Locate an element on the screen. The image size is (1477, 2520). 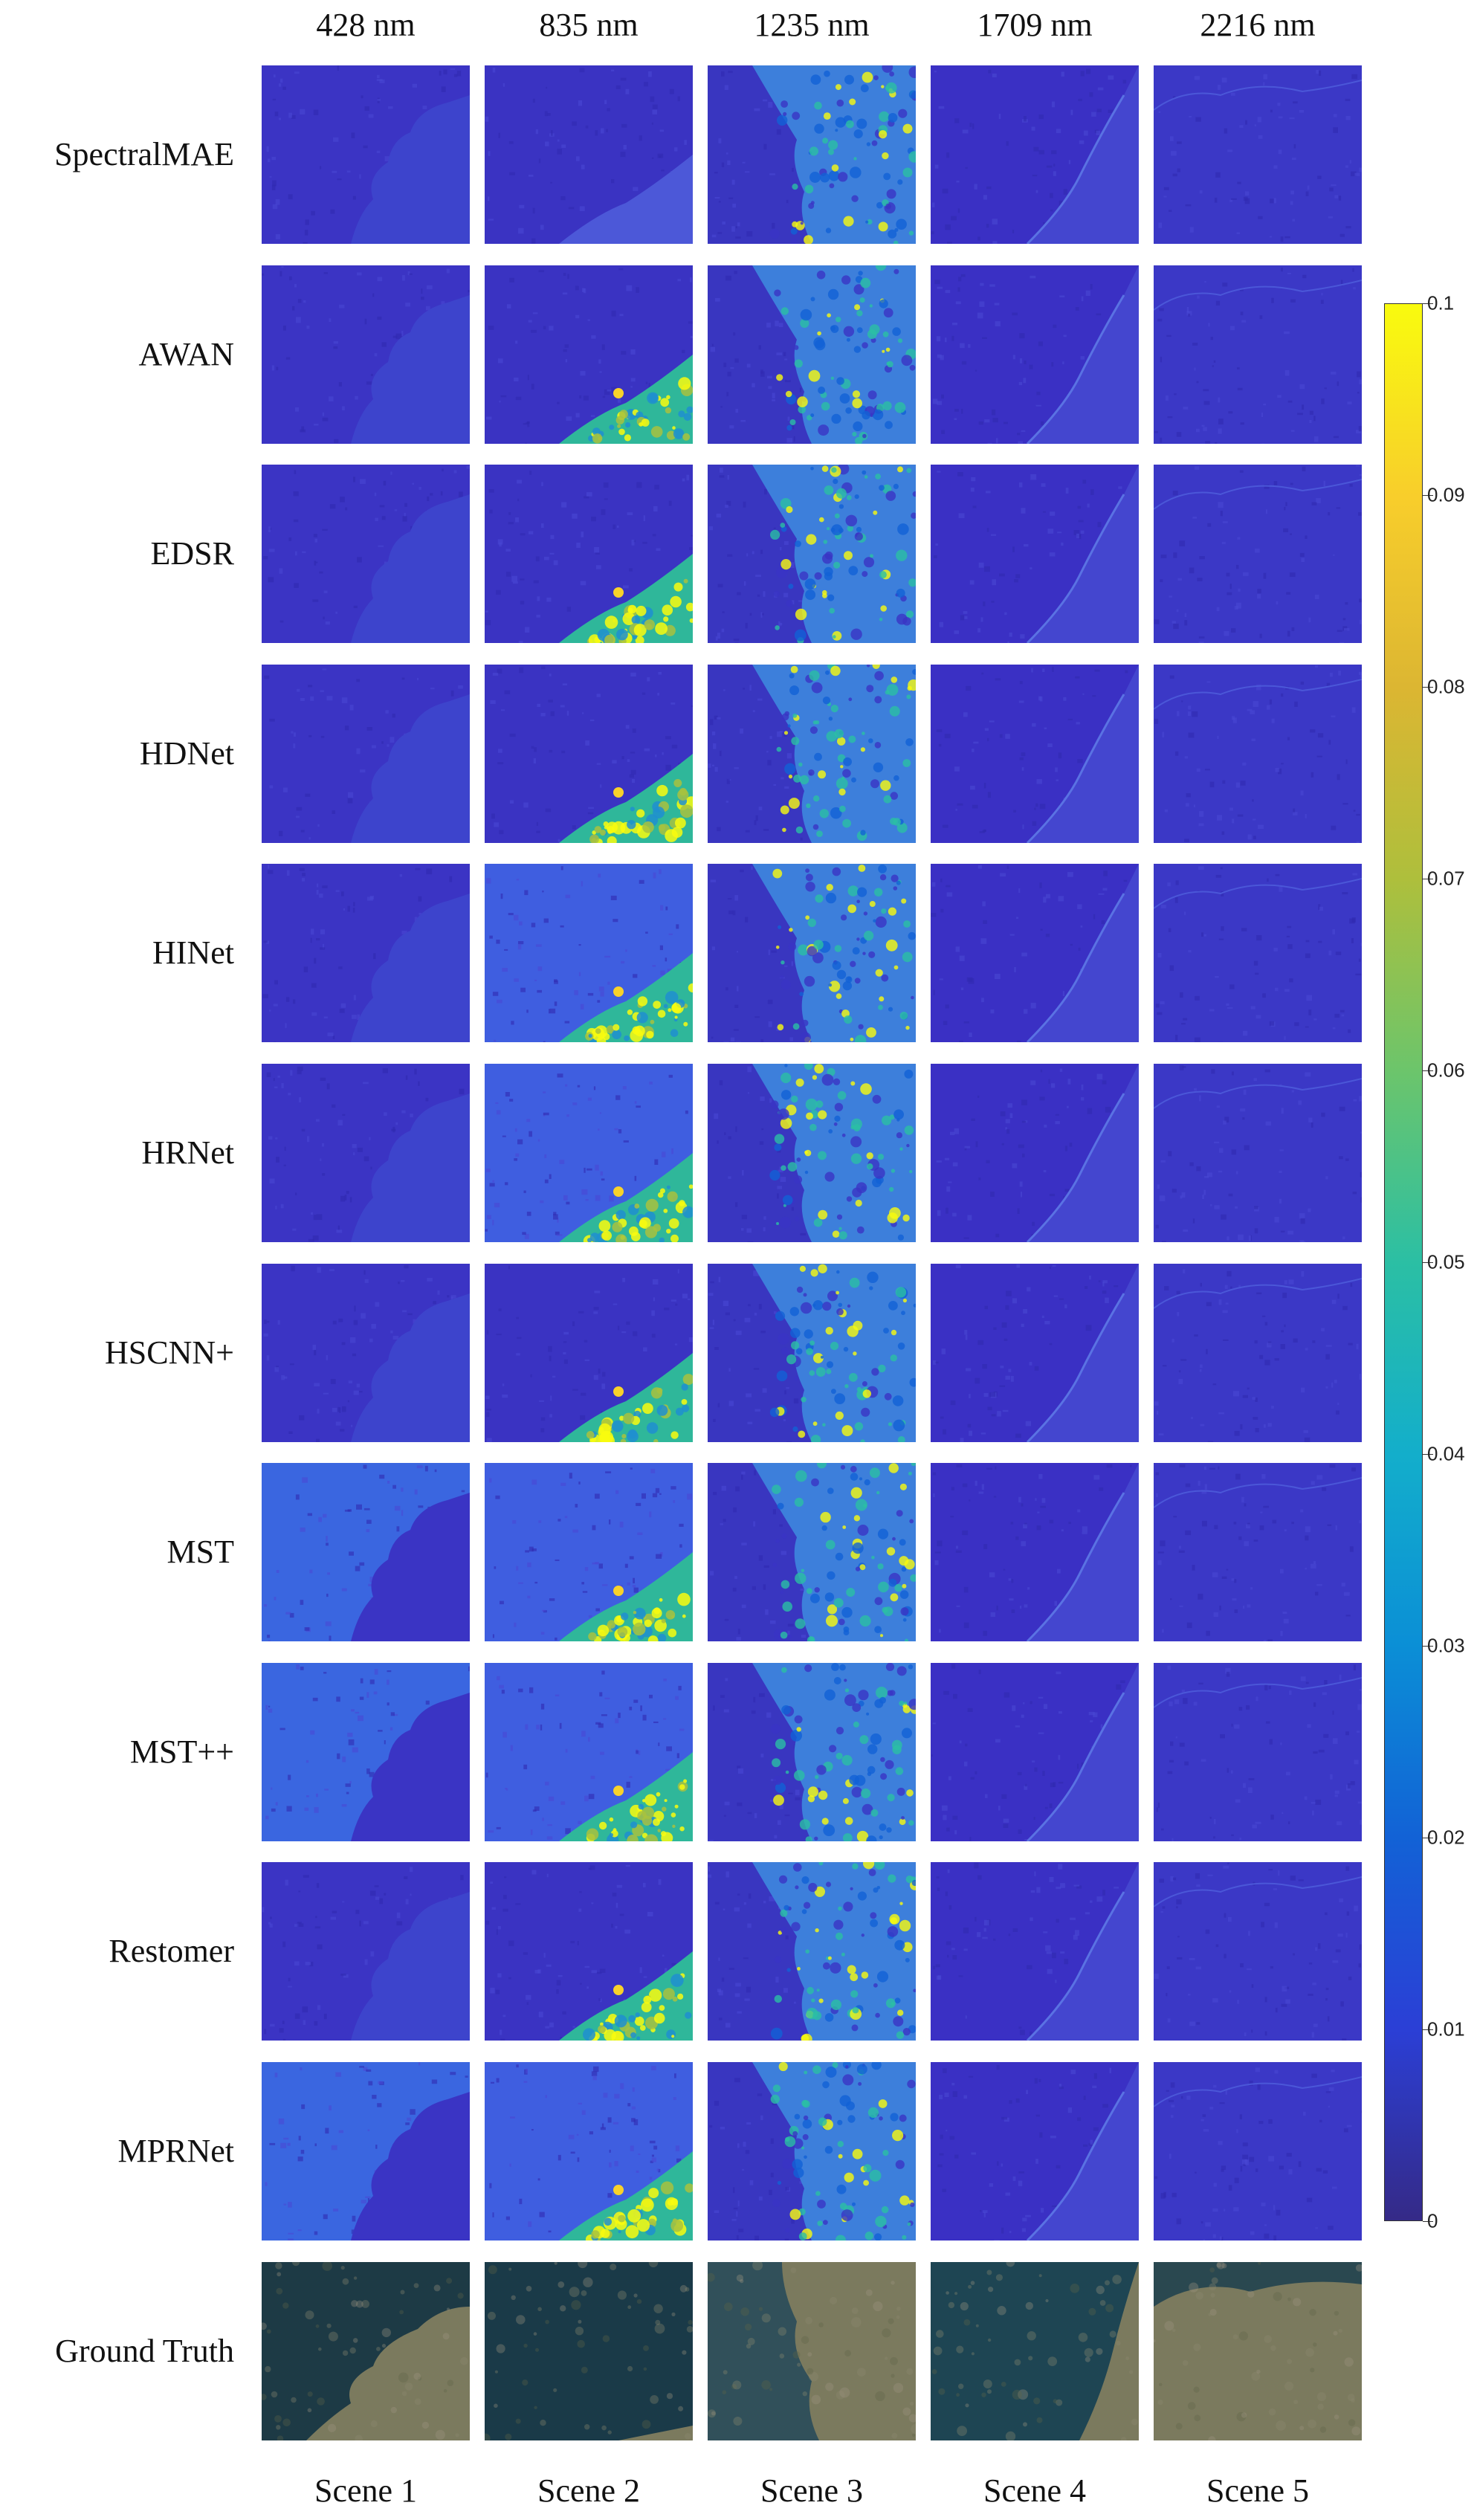
scene-label-4: Scene 4 is located at coordinates (1035, 2491).